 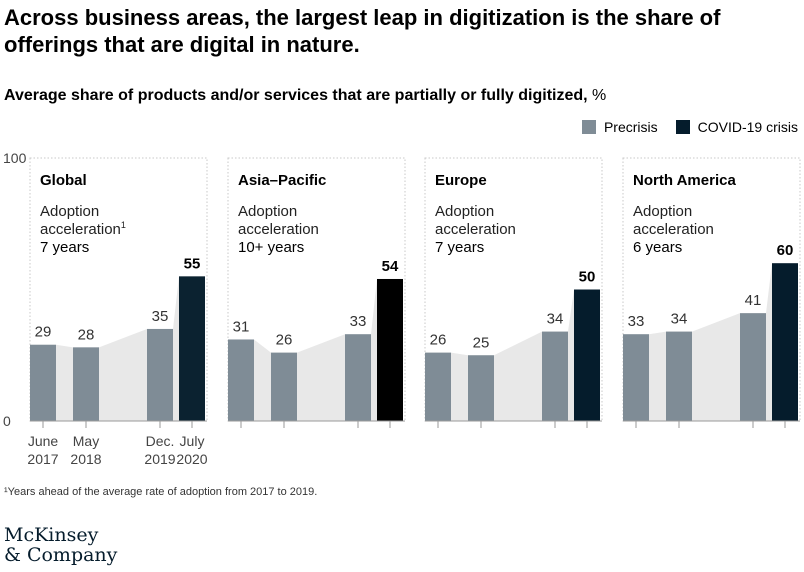 I want to click on panel-3-accel-label-2: acceleration, so click(x=475, y=229).